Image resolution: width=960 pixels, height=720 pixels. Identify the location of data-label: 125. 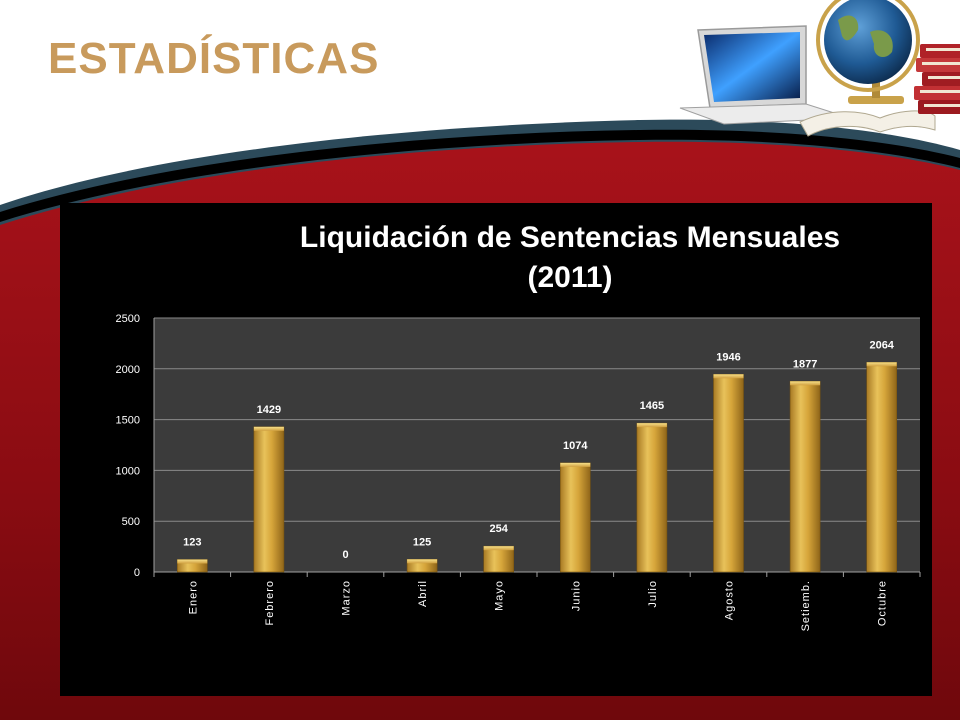
(422, 542).